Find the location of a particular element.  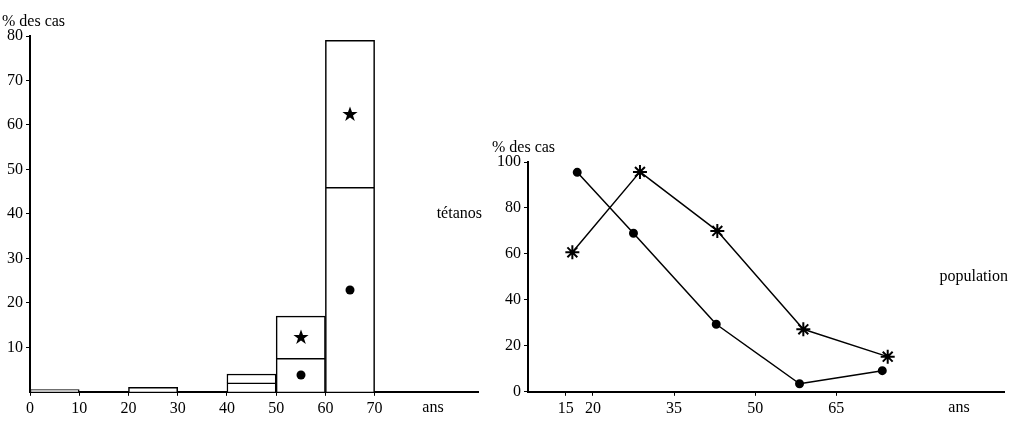

x-tick-label: 30 is located at coordinates (177, 407).